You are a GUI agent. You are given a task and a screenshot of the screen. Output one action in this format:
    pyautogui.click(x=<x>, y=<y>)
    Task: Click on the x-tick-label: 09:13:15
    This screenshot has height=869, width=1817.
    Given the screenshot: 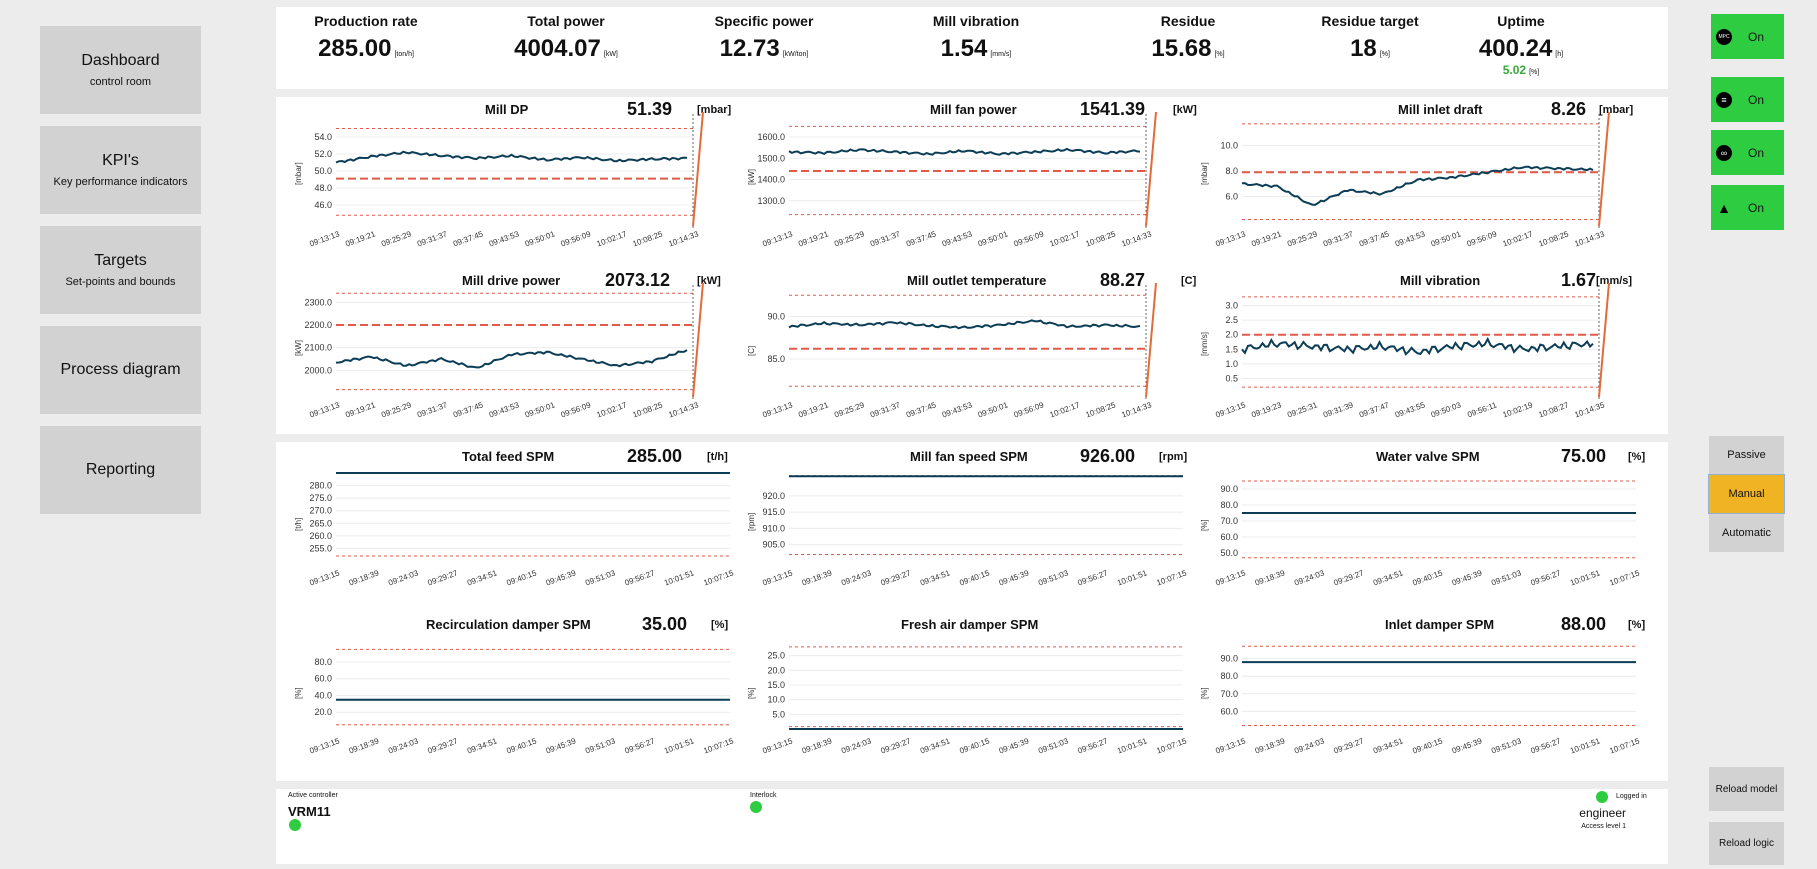 What is the action you would take?
    pyautogui.click(x=324, y=745)
    